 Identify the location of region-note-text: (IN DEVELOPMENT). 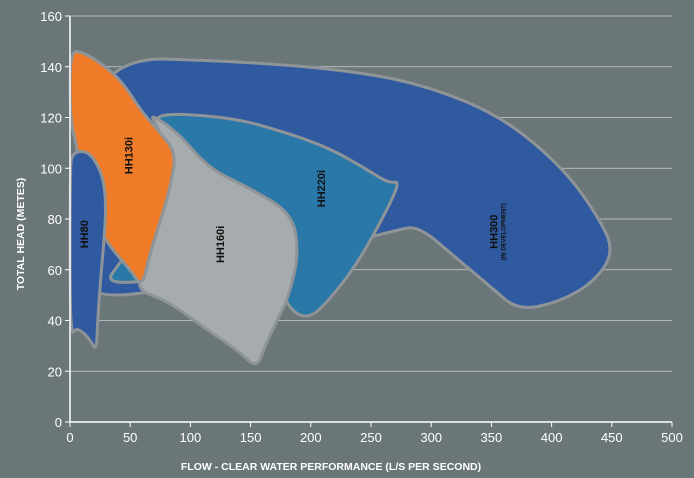
(504, 231).